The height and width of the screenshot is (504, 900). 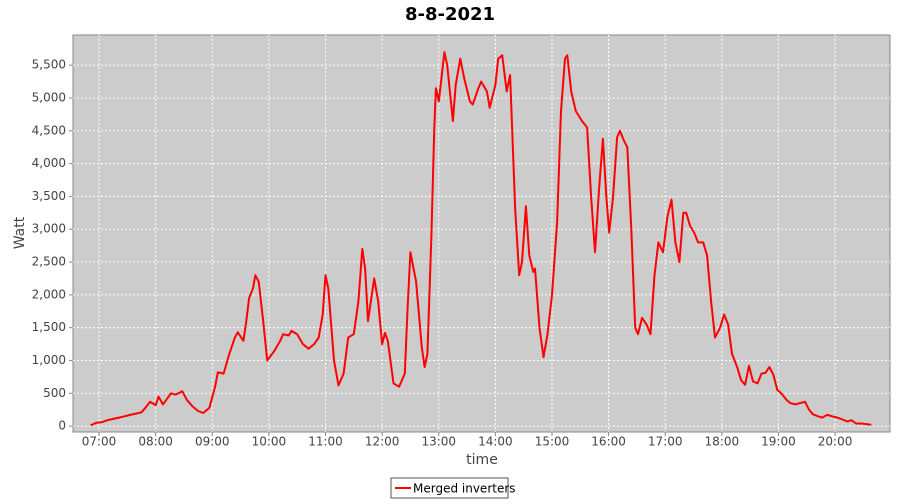 What do you see at coordinates (49, 65) in the screenshot?
I see `y-tick-label: 5,500` at bounding box center [49, 65].